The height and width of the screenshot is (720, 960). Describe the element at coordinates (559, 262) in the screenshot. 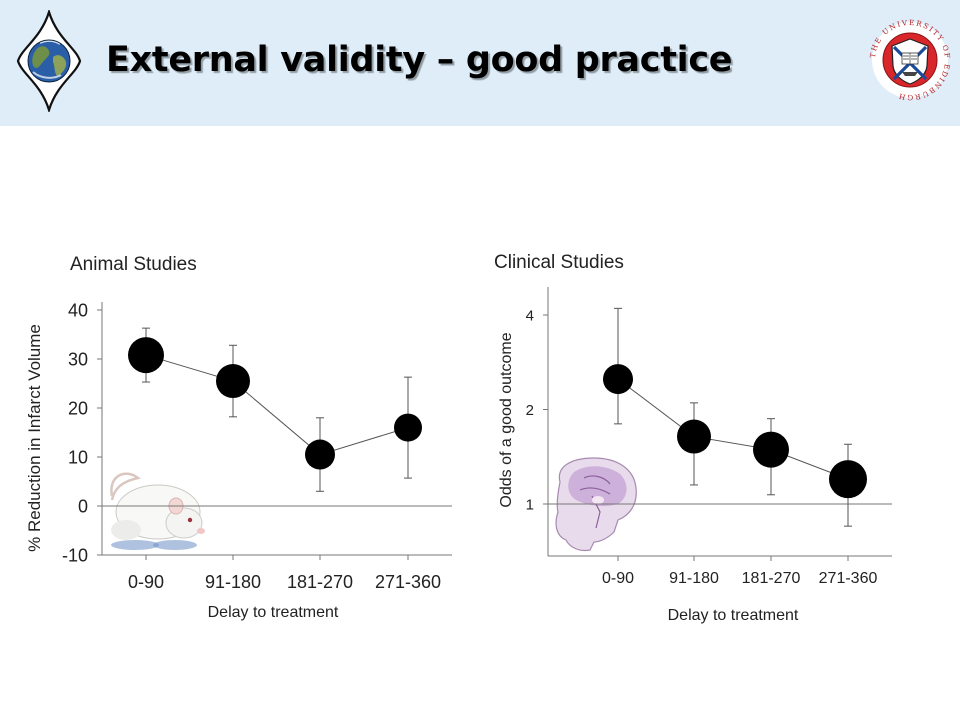

I see `clinical-chart-title: Clinical Studies` at that location.